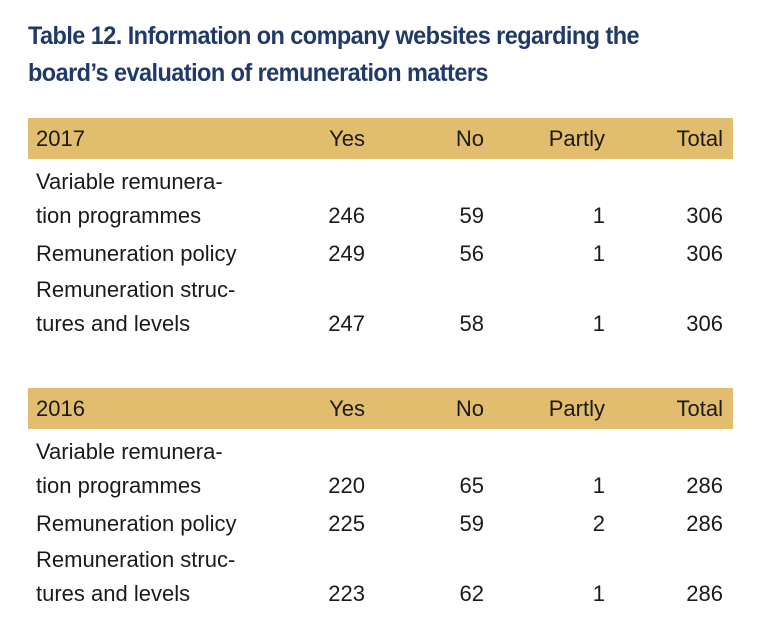 This screenshot has width=772, height=642. I want to click on cell-yes: 220, so click(346, 485).